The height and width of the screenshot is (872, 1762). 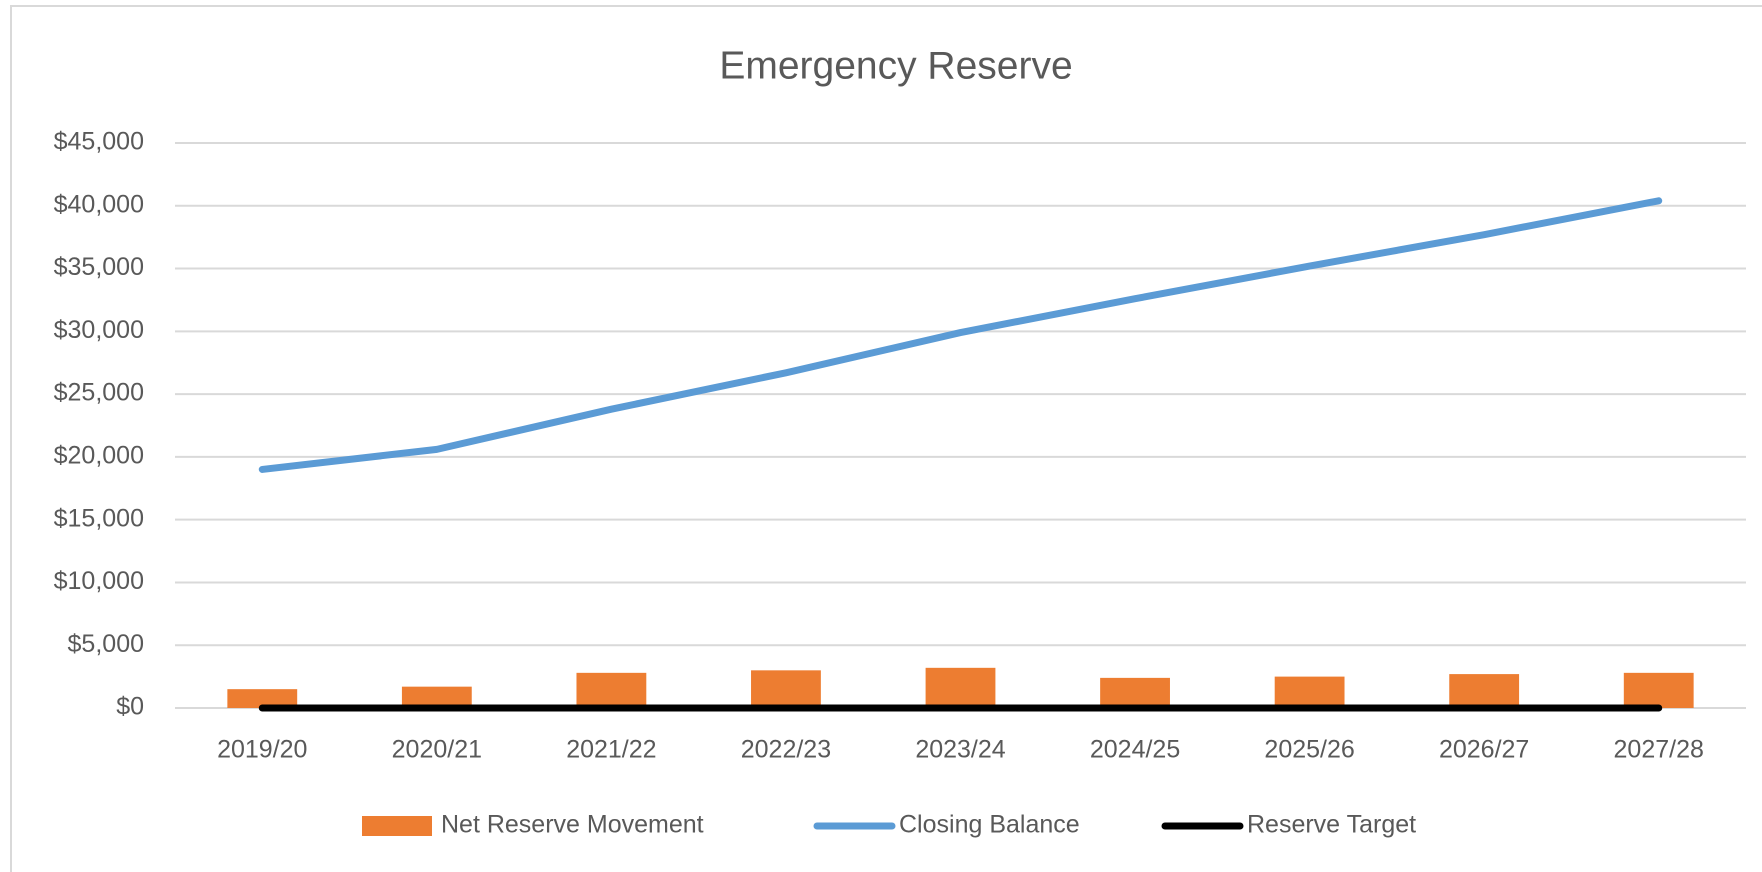 What do you see at coordinates (1659, 750) in the screenshot?
I see `x-tick-label: 2027/28` at bounding box center [1659, 750].